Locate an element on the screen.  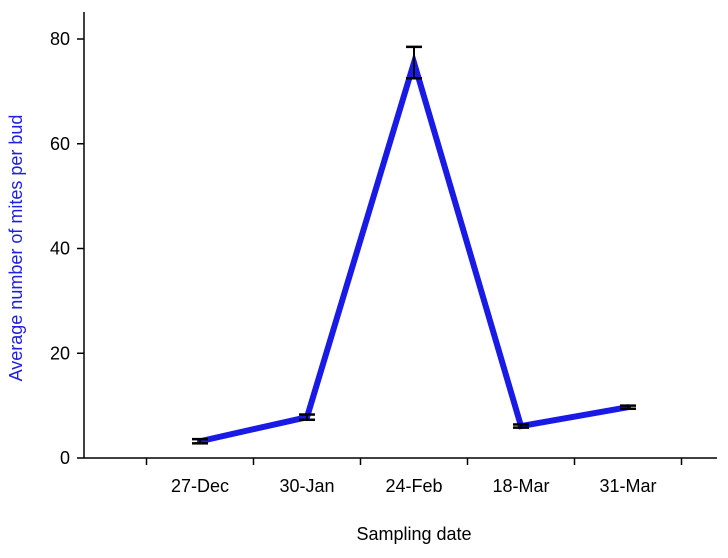
y-axis-title: Average number of mites per bud is located at coordinates (16, 248).